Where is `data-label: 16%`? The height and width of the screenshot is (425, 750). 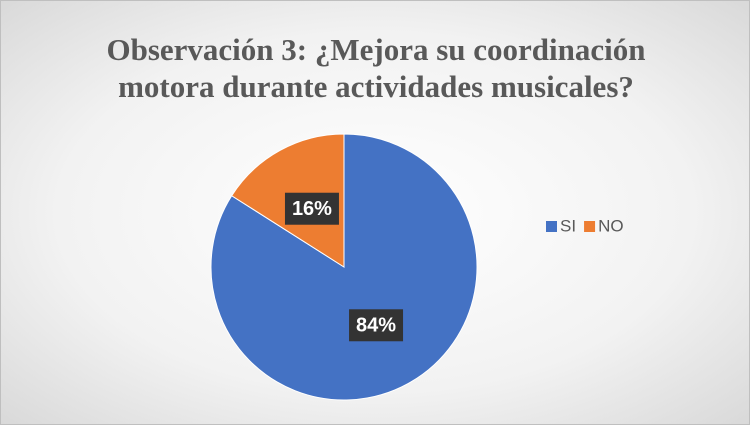
data-label: 16% is located at coordinates (312, 209).